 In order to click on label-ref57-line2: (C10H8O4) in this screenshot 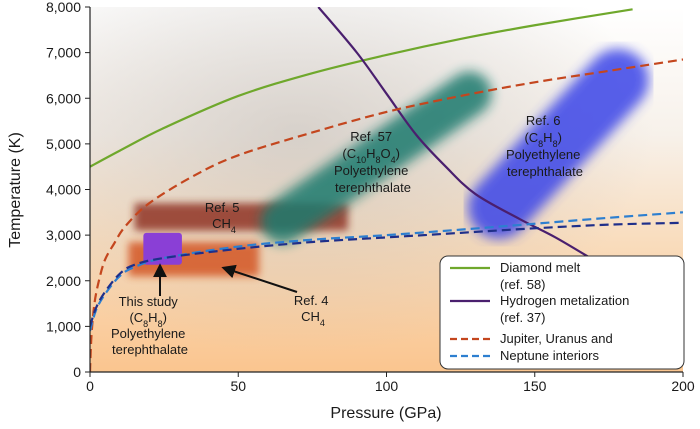, I will do `click(371, 155)`.